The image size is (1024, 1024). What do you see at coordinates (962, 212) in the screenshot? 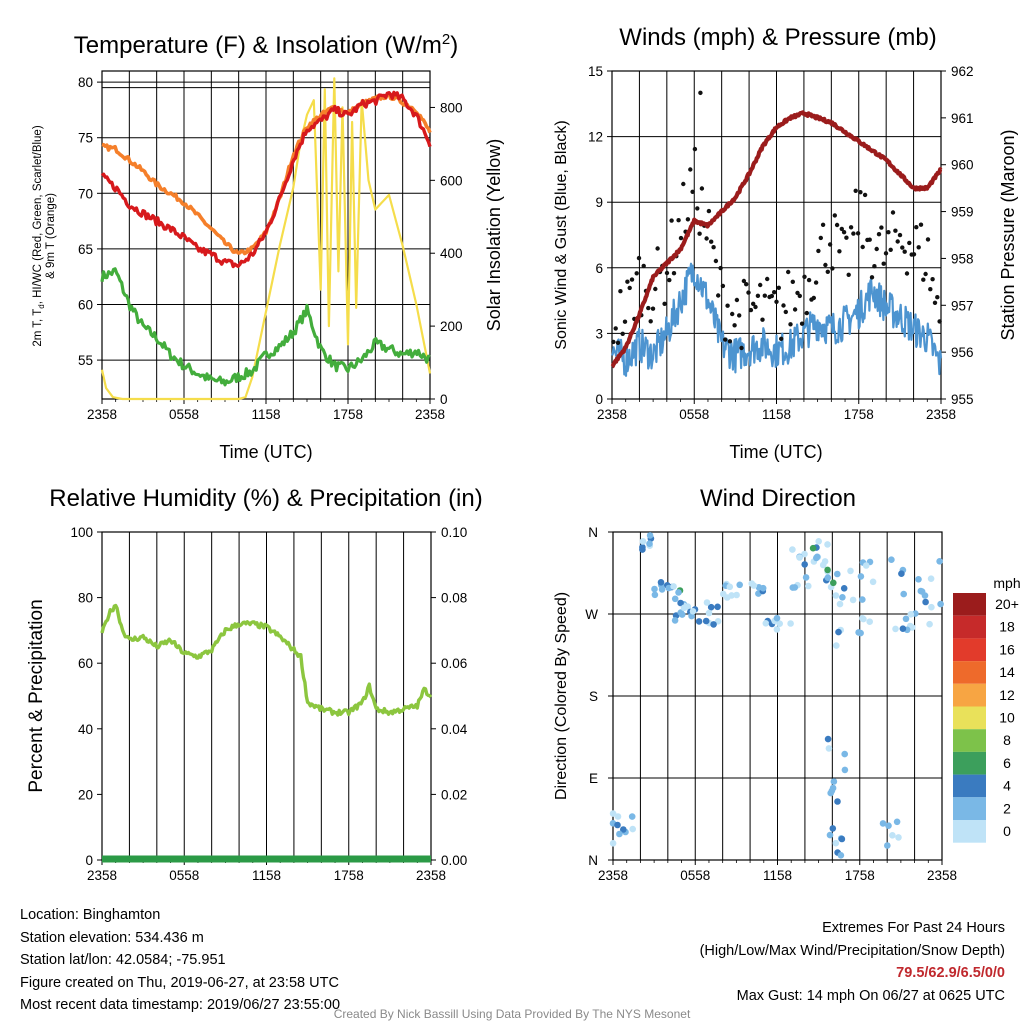
I see `y2-tick-label: 959` at bounding box center [962, 212].